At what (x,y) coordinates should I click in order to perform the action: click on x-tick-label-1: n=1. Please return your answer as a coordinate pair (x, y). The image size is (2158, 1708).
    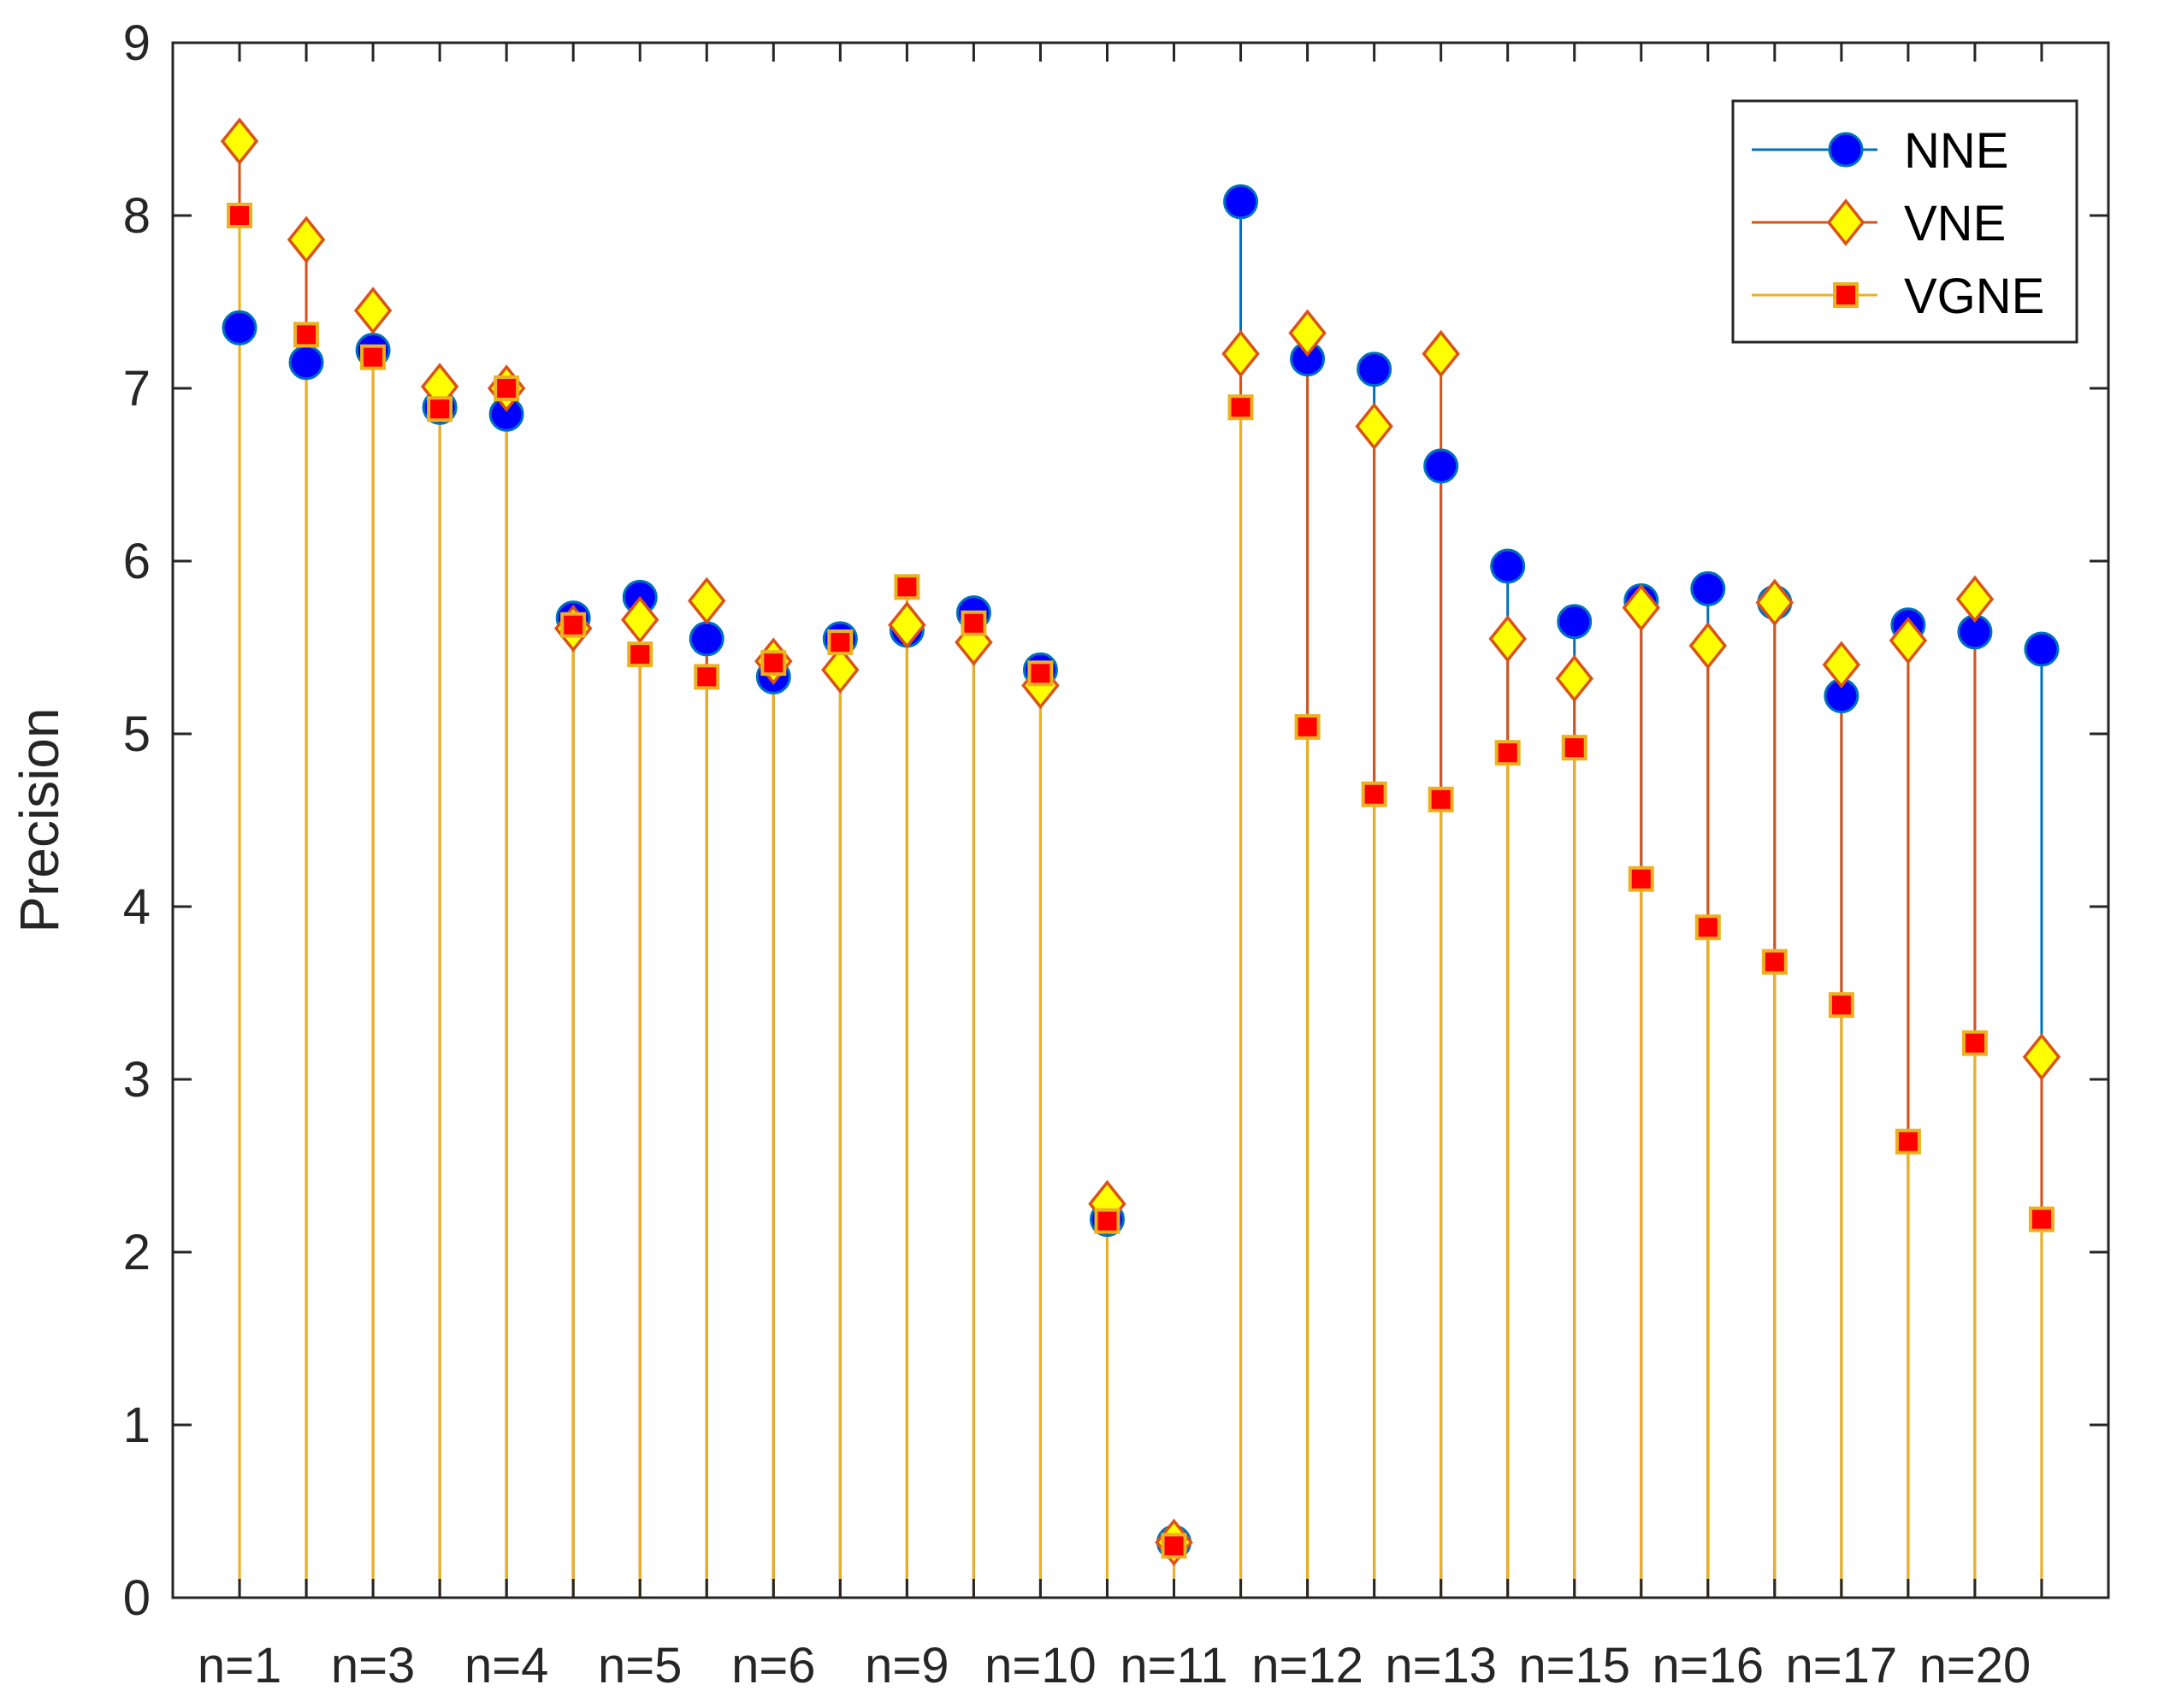
    Looking at the image, I should click on (240, 1665).